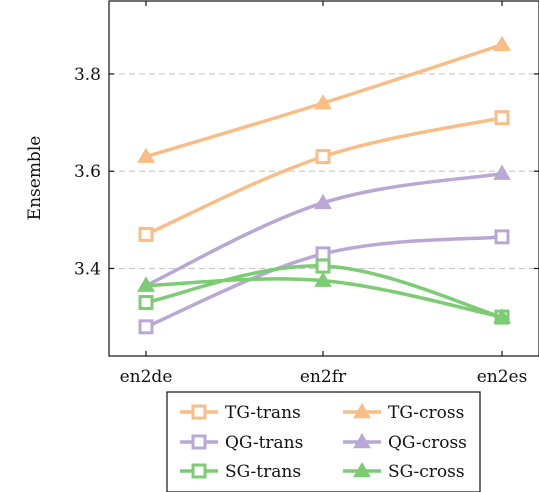 The height and width of the screenshot is (492, 539). What do you see at coordinates (87, 269) in the screenshot?
I see `y-tick-label: 3.4` at bounding box center [87, 269].